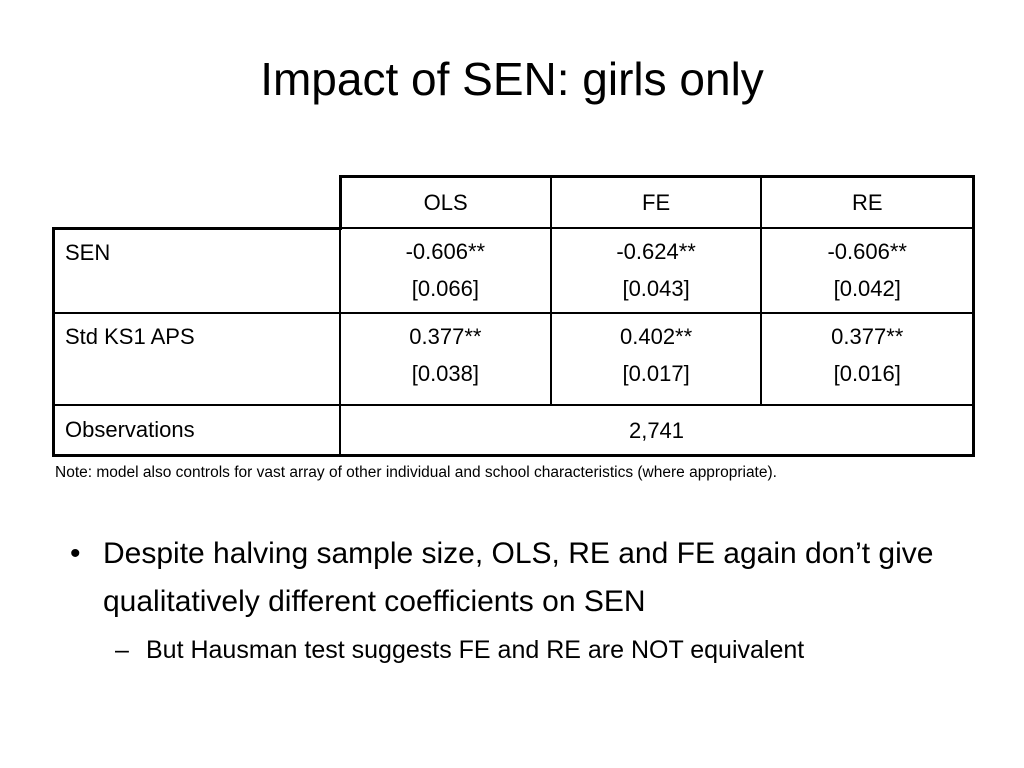 This screenshot has width=1024, height=768. Describe the element at coordinates (656, 251) in the screenshot. I see `coefficient: -0.624**` at that location.